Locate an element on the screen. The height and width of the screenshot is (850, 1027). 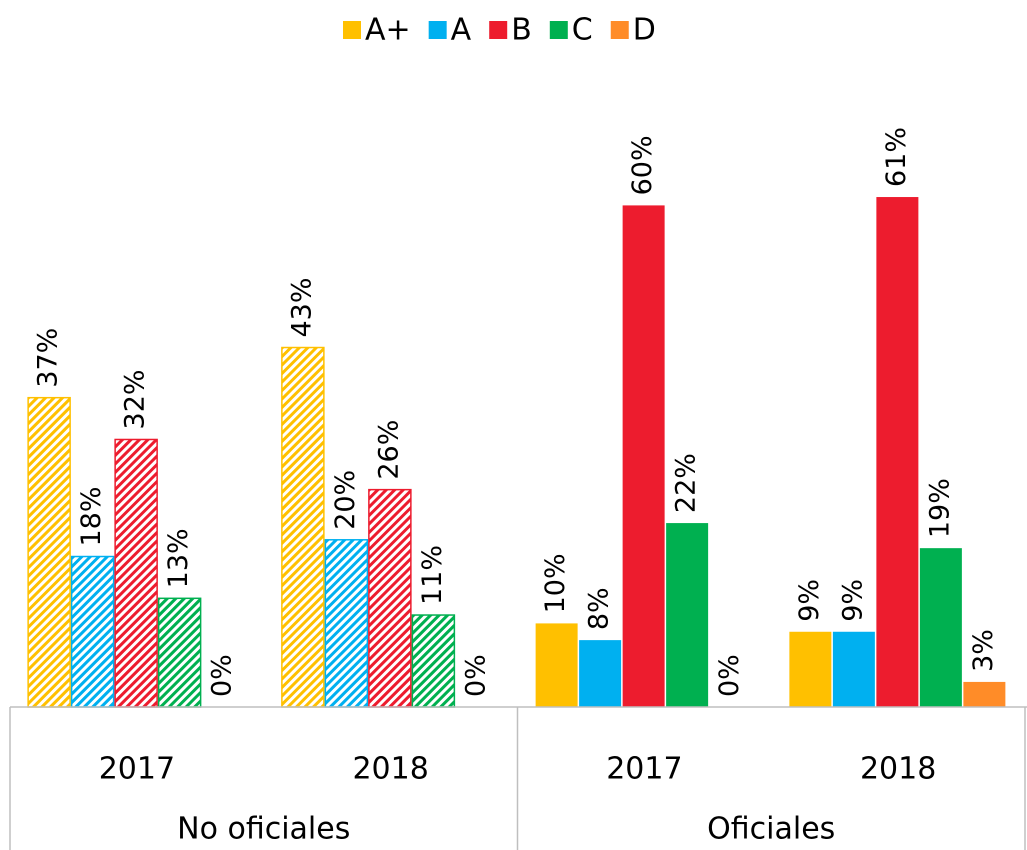
value-label: 22% is located at coordinates (686, 483).